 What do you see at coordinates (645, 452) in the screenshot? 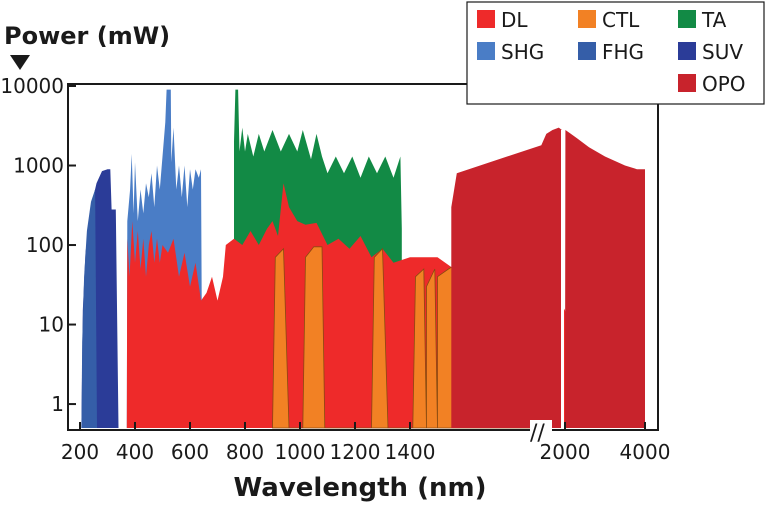
I see `x-tick-label: 4000` at bounding box center [645, 452].